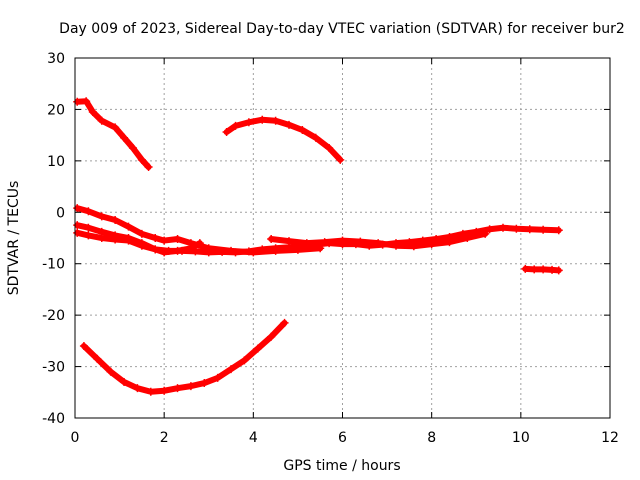 The height and width of the screenshot is (480, 640). I want to click on y-tick-label: -40, so click(53, 419).